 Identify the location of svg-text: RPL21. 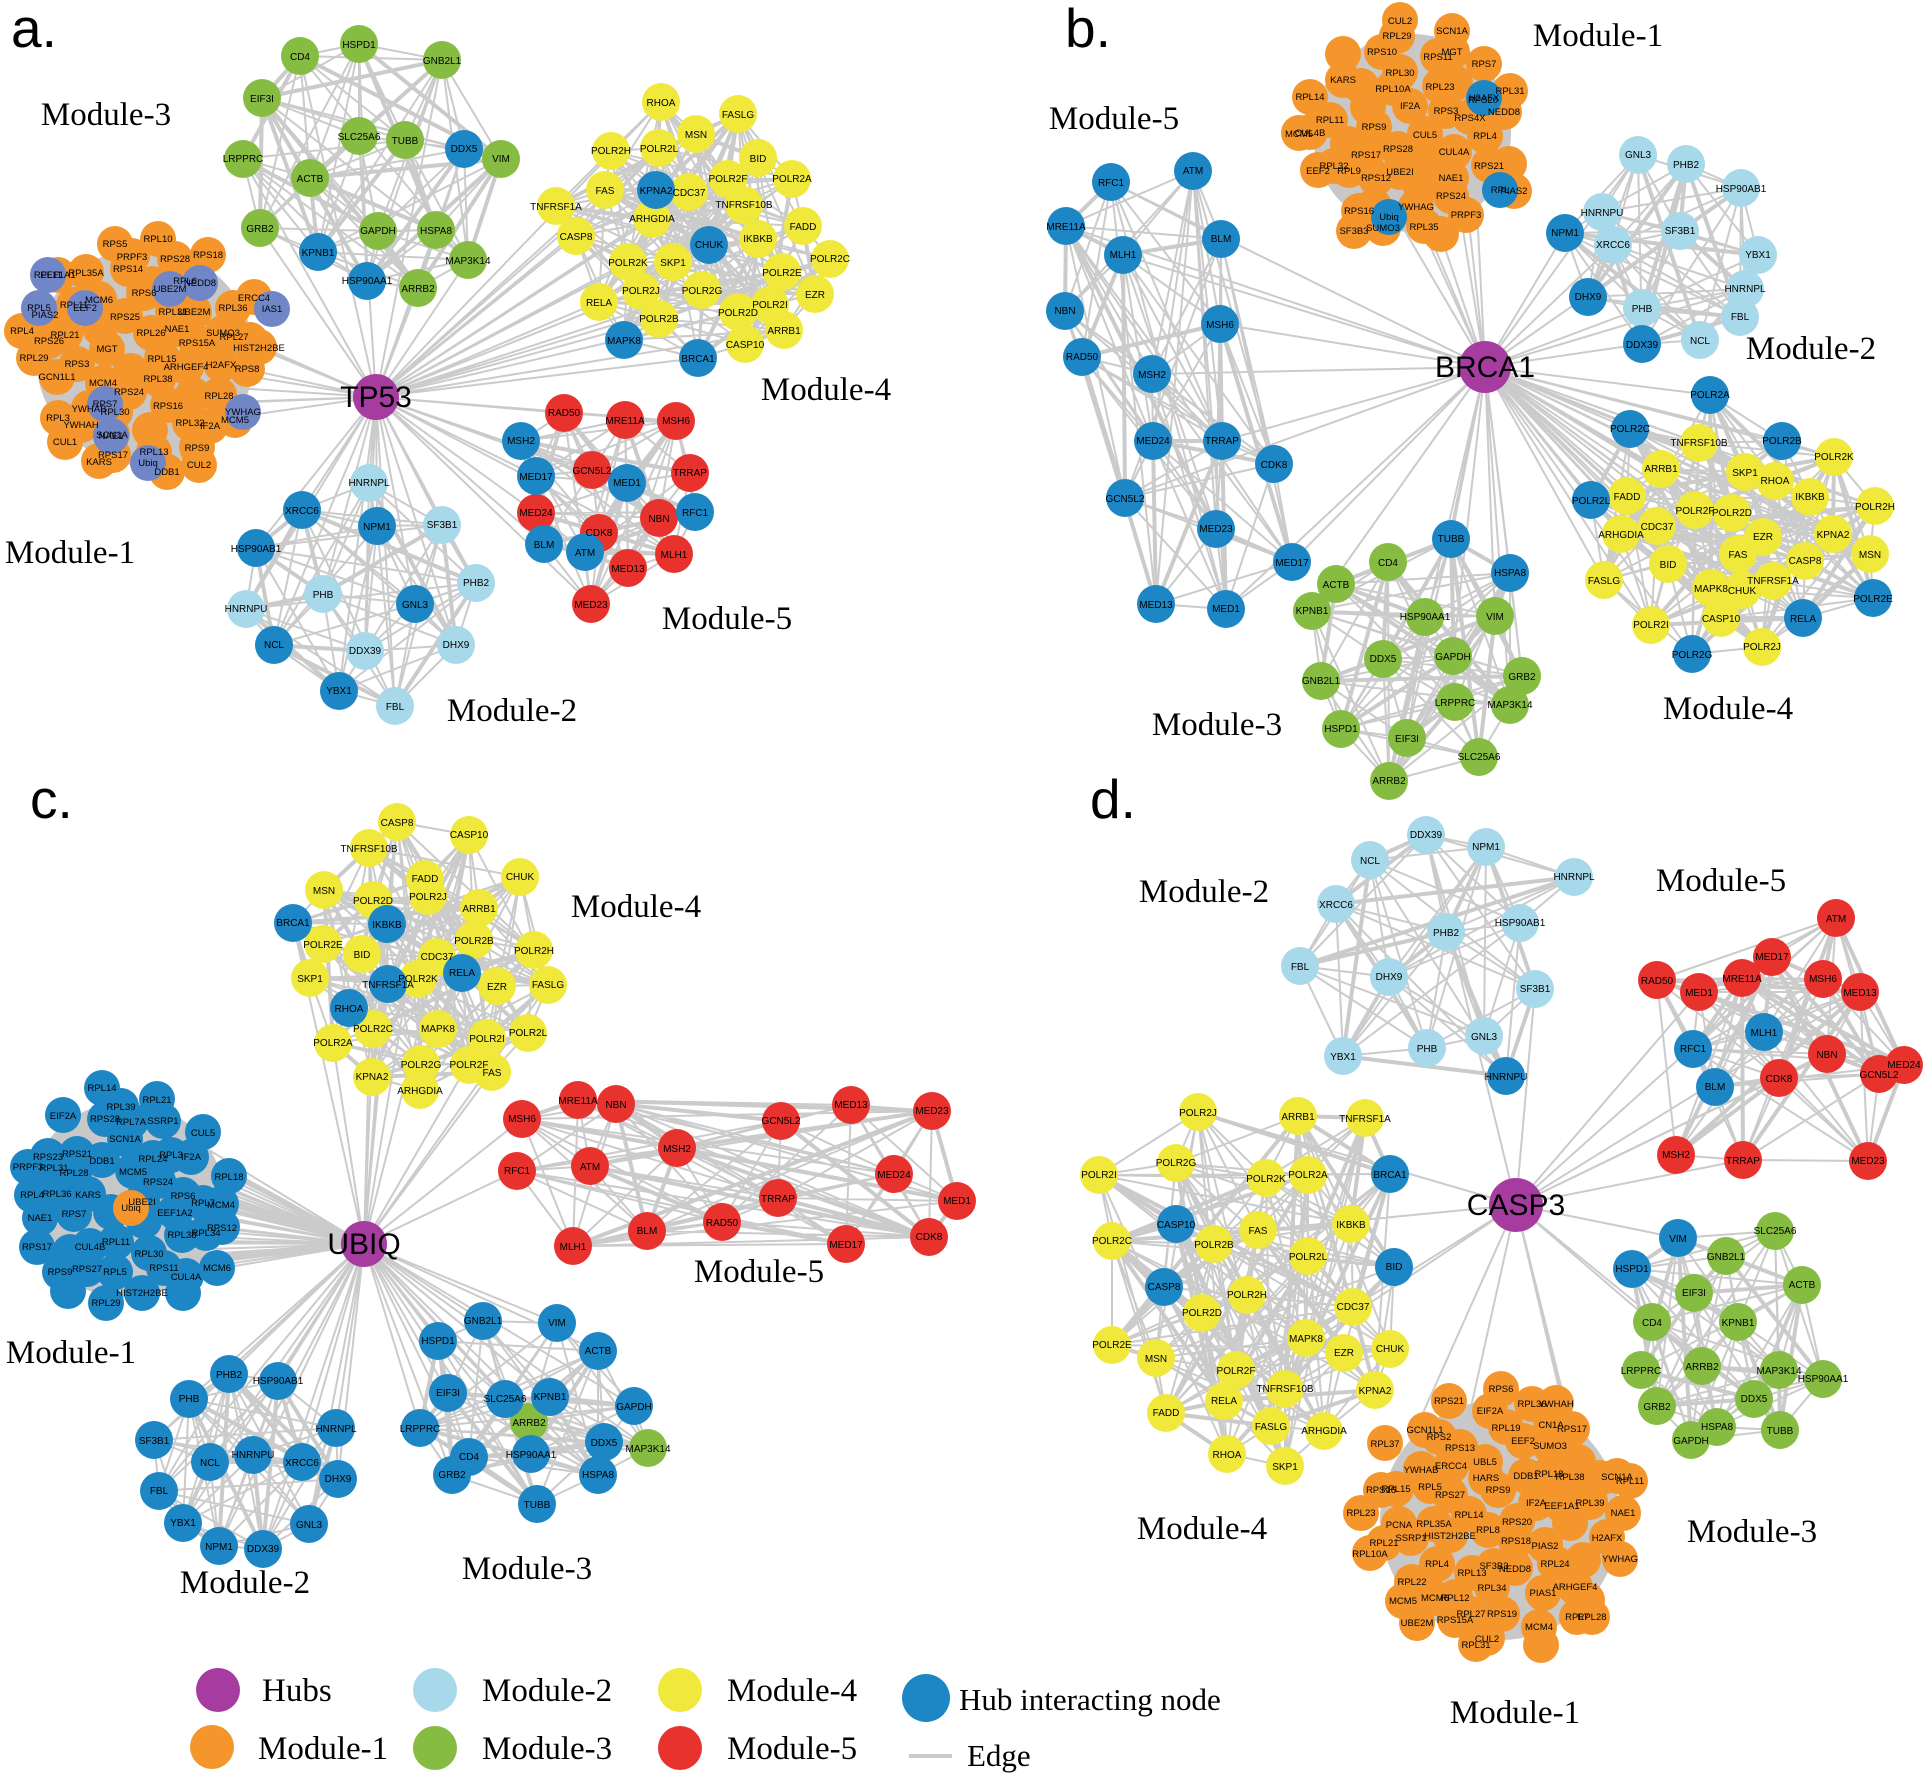
(64, 335).